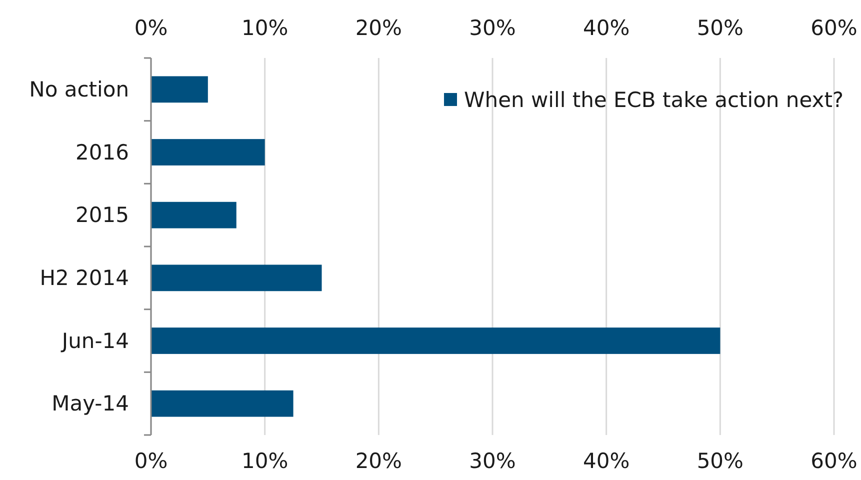 This screenshot has height=480, width=861. I want to click on x2-tick-label: 0%, so click(151, 28).